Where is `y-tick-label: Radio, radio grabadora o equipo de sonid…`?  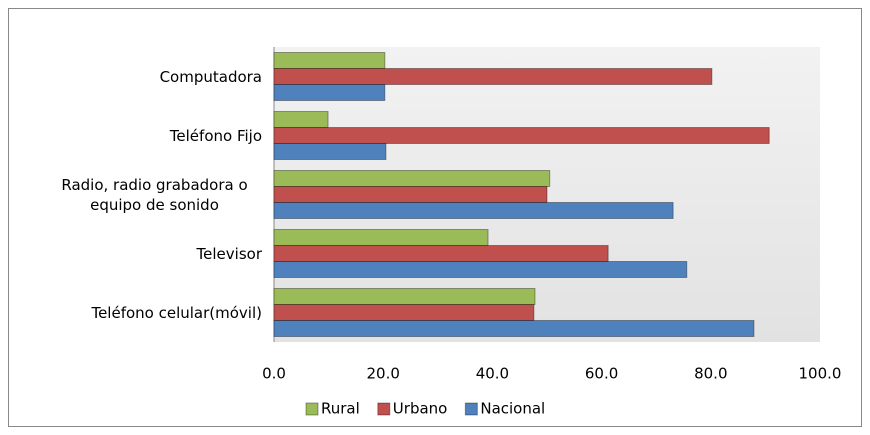 y-tick-label: Radio, radio grabadora o equipo de sonid… is located at coordinates (154, 194).